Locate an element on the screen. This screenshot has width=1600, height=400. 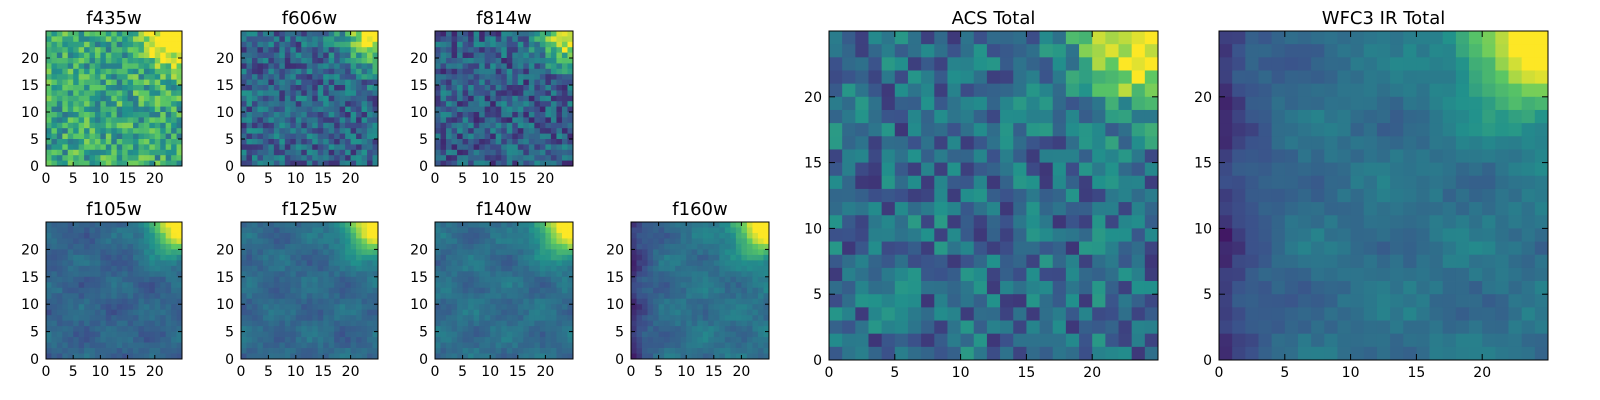
y-tick-label: 5 is located at coordinates (229, 140).